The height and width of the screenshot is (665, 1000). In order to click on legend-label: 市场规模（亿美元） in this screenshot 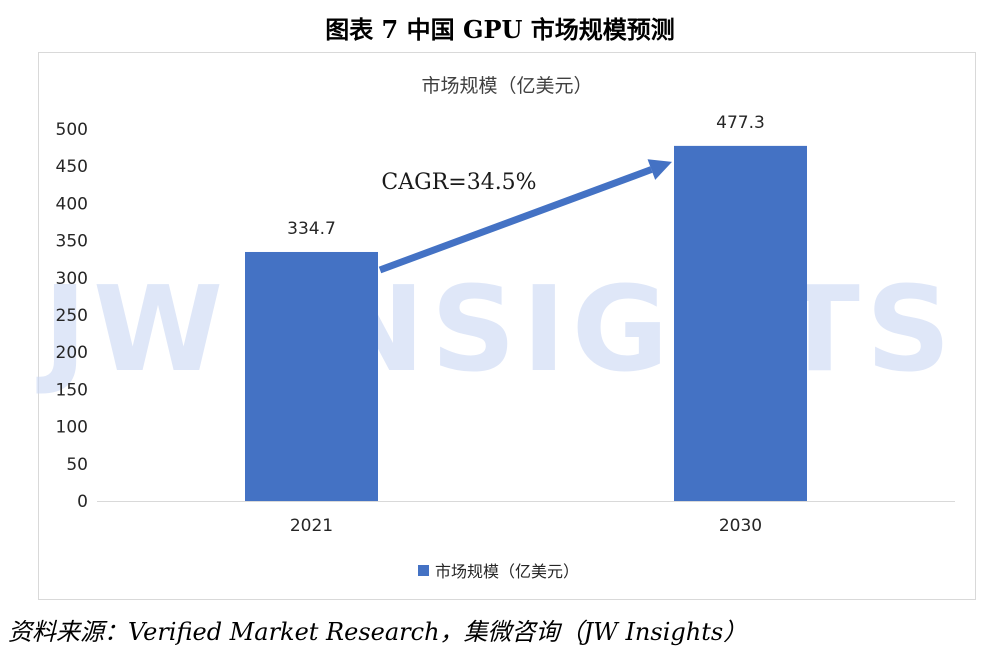, I will do `click(507, 571)`.